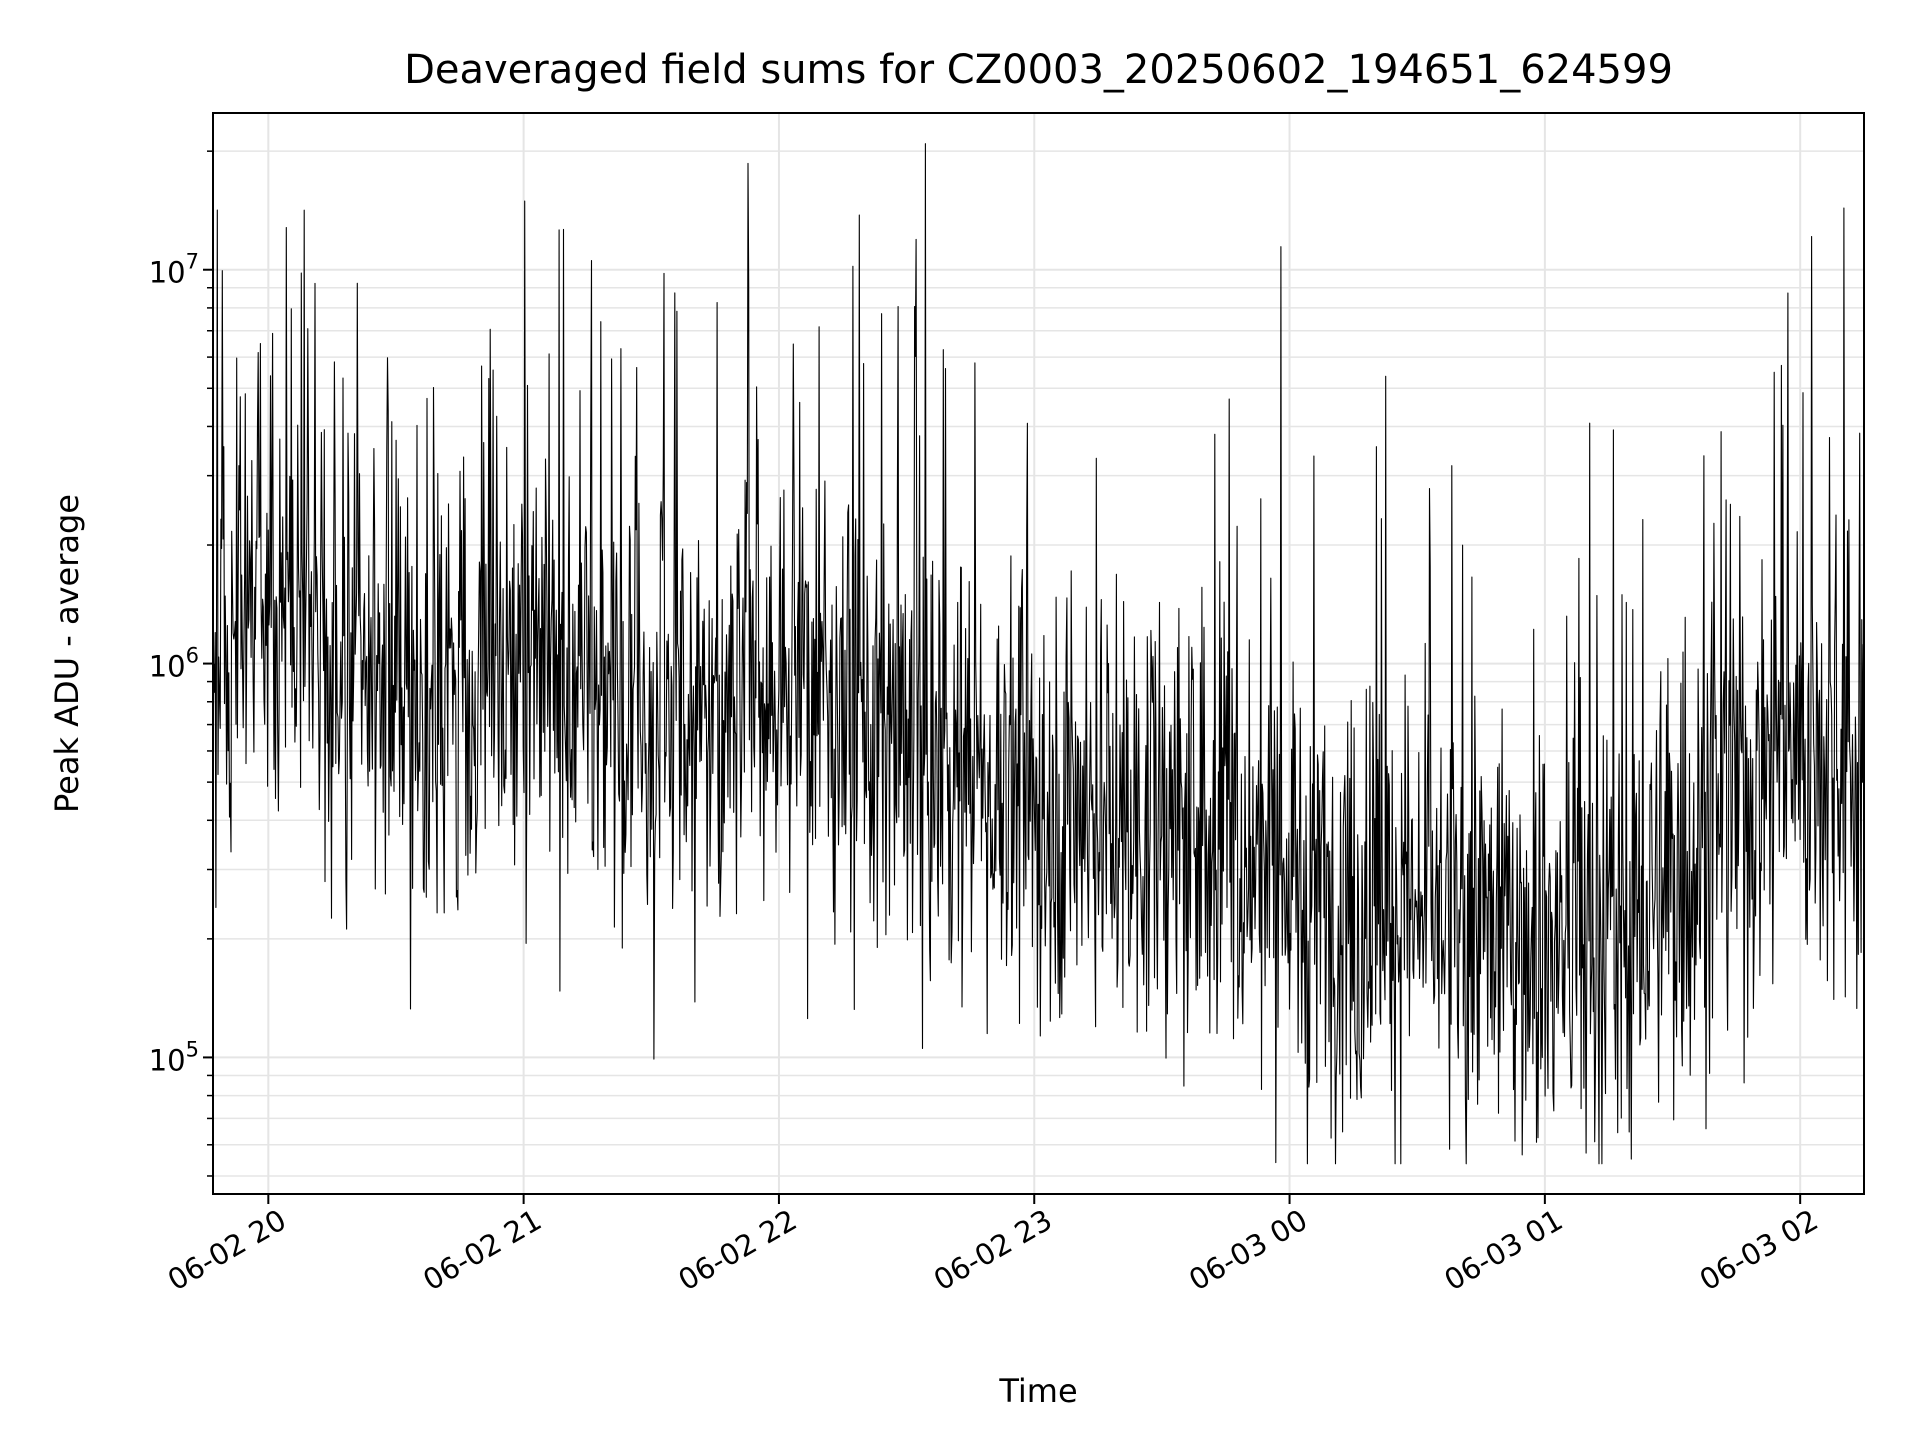 The height and width of the screenshot is (1440, 1920). I want to click on x-tick-label: 06-03 00, so click(1248, 1250).